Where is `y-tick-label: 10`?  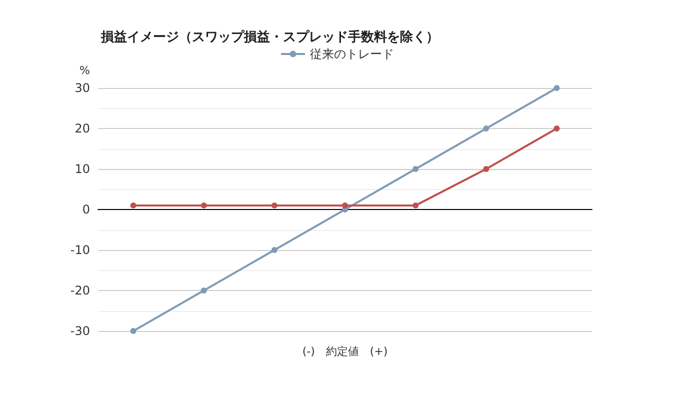
y-tick-label: 10 is located at coordinates (82, 169).